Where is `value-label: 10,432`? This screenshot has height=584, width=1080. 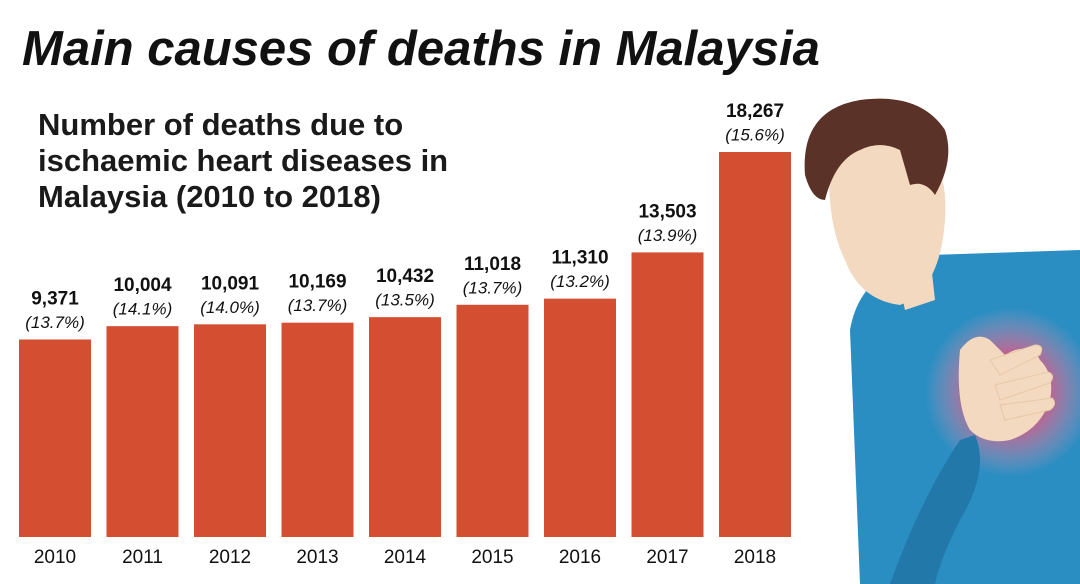 value-label: 10,432 is located at coordinates (405, 276).